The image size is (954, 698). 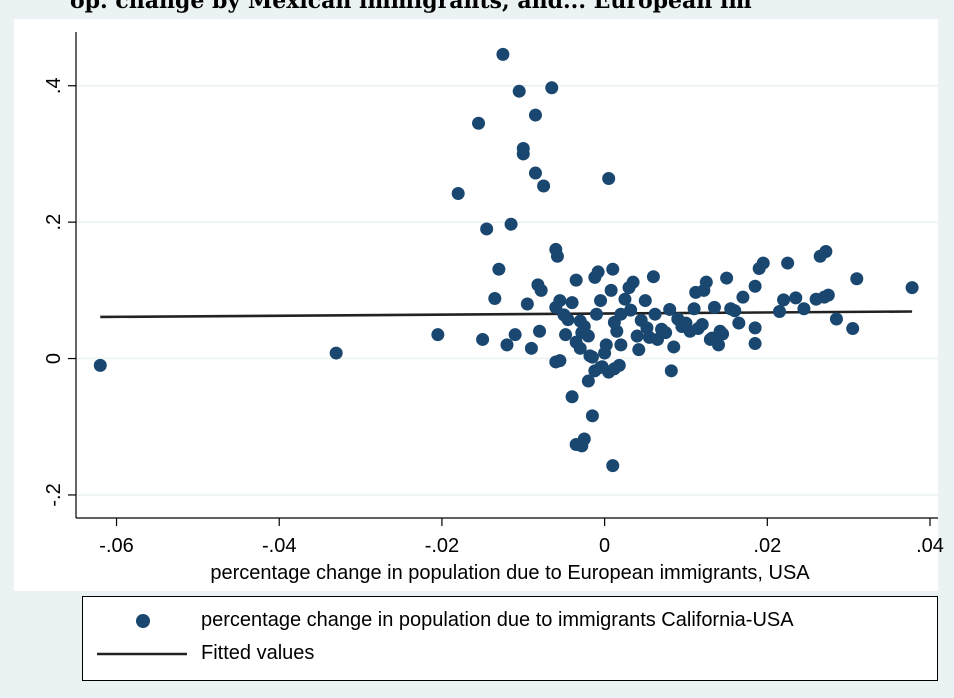 What do you see at coordinates (54, 85) in the screenshot?
I see `y-tick-label: .4` at bounding box center [54, 85].